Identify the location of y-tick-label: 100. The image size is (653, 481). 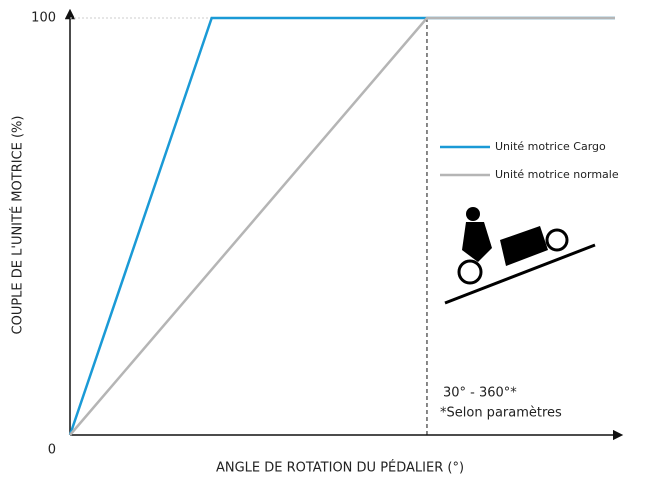
(43, 18).